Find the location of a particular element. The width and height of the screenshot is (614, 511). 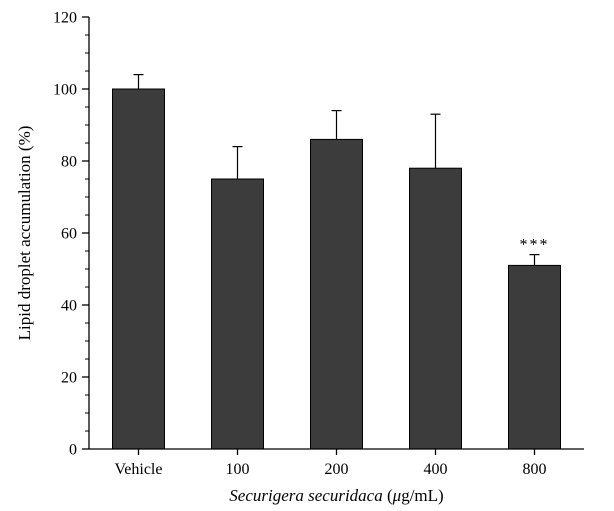

x-tick-label: 200 is located at coordinates (337, 469).